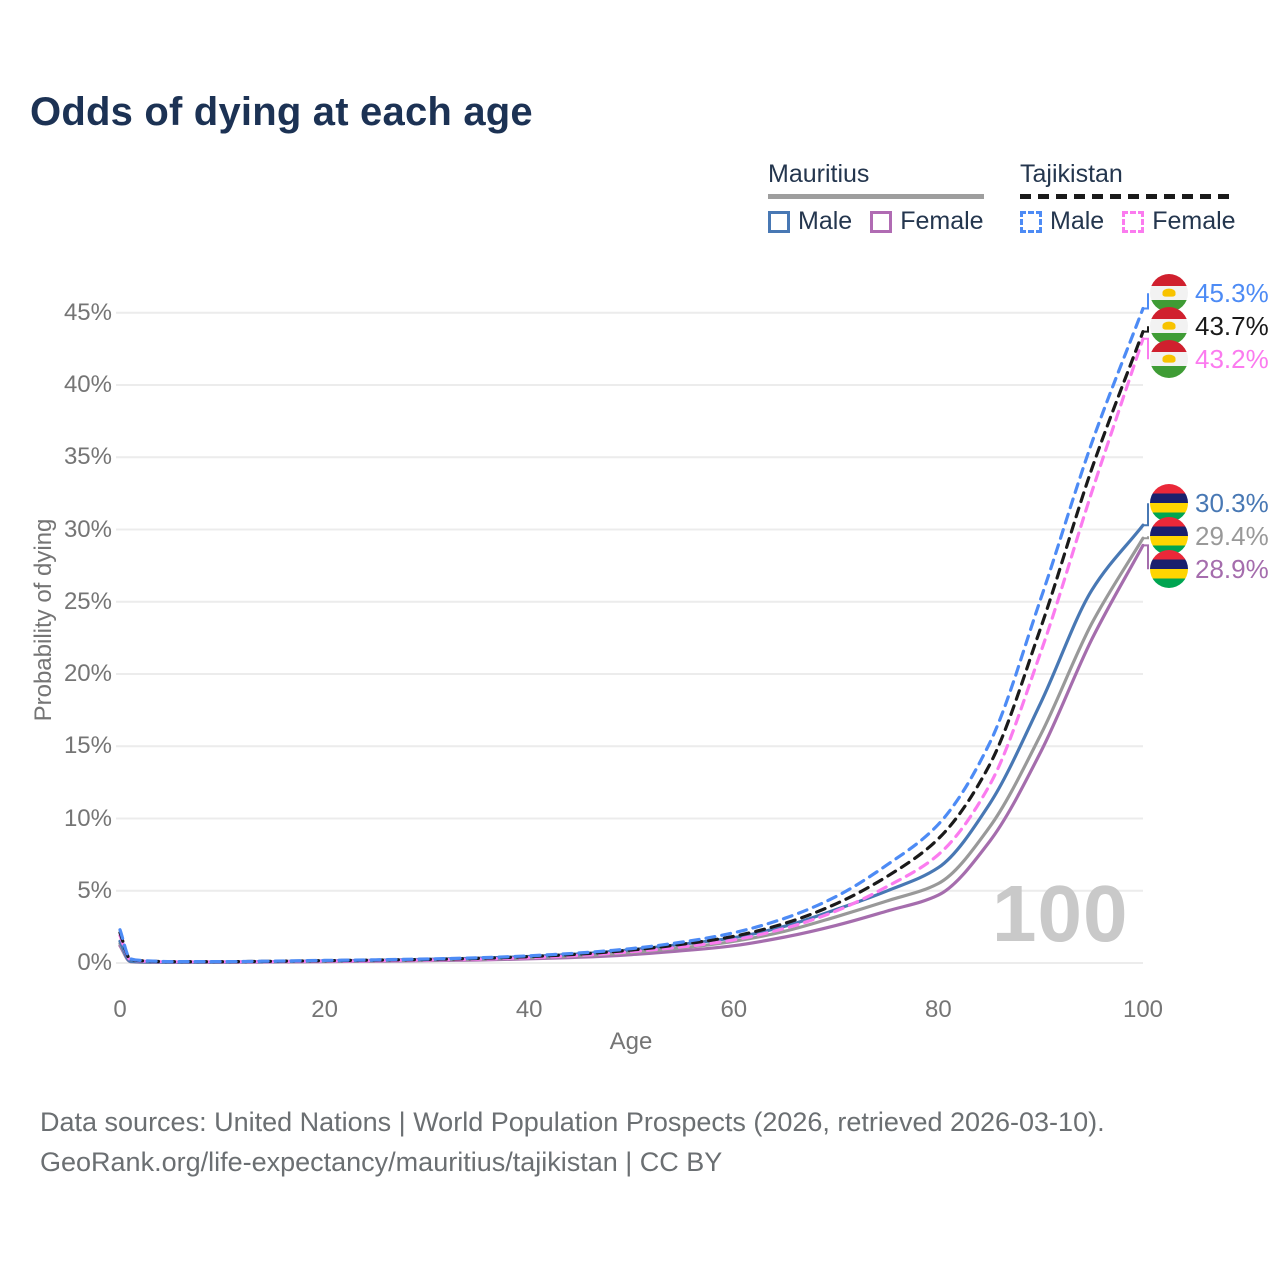  I want to click on y-tick-label: 25%, so click(87, 601).